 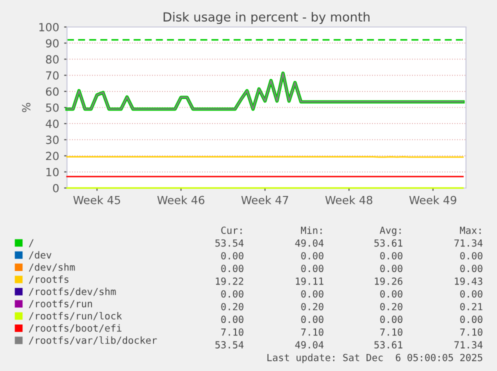 What do you see at coordinates (388, 281) in the screenshot?
I see `text: 19.26` at bounding box center [388, 281].